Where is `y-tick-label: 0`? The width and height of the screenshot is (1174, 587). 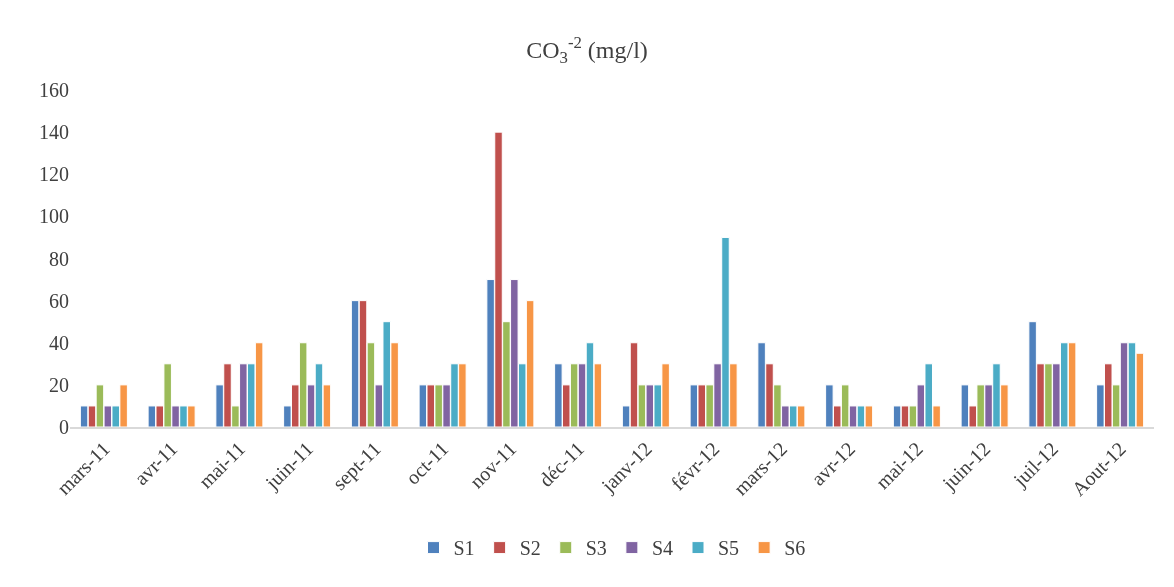
y-tick-label: 0 is located at coordinates (64, 427).